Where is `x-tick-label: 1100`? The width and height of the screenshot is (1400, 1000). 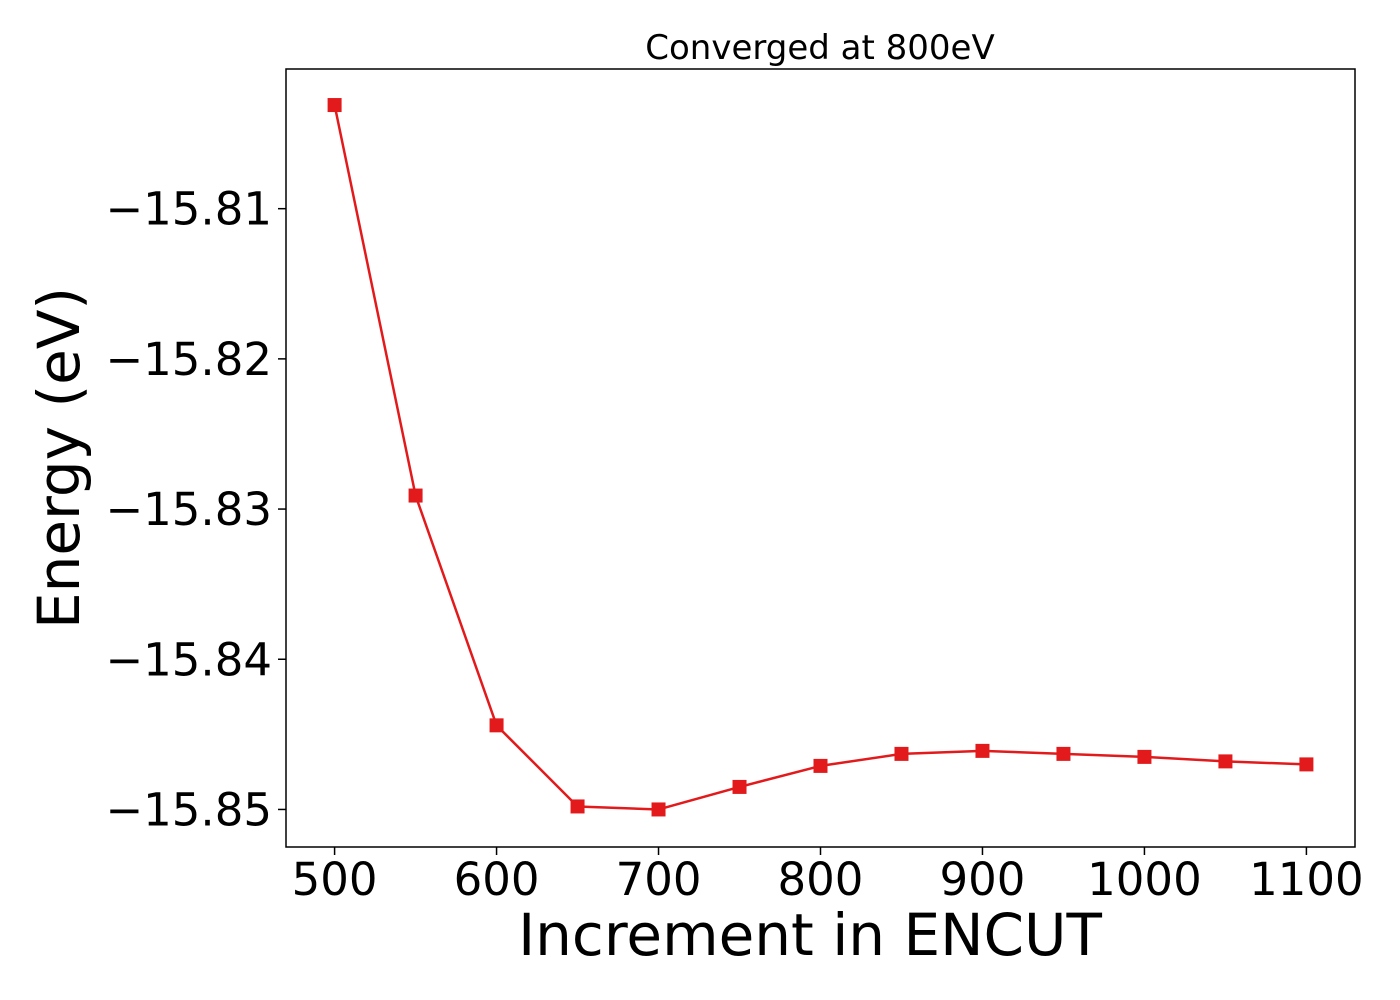
x-tick-label: 1100 is located at coordinates (1306, 879).